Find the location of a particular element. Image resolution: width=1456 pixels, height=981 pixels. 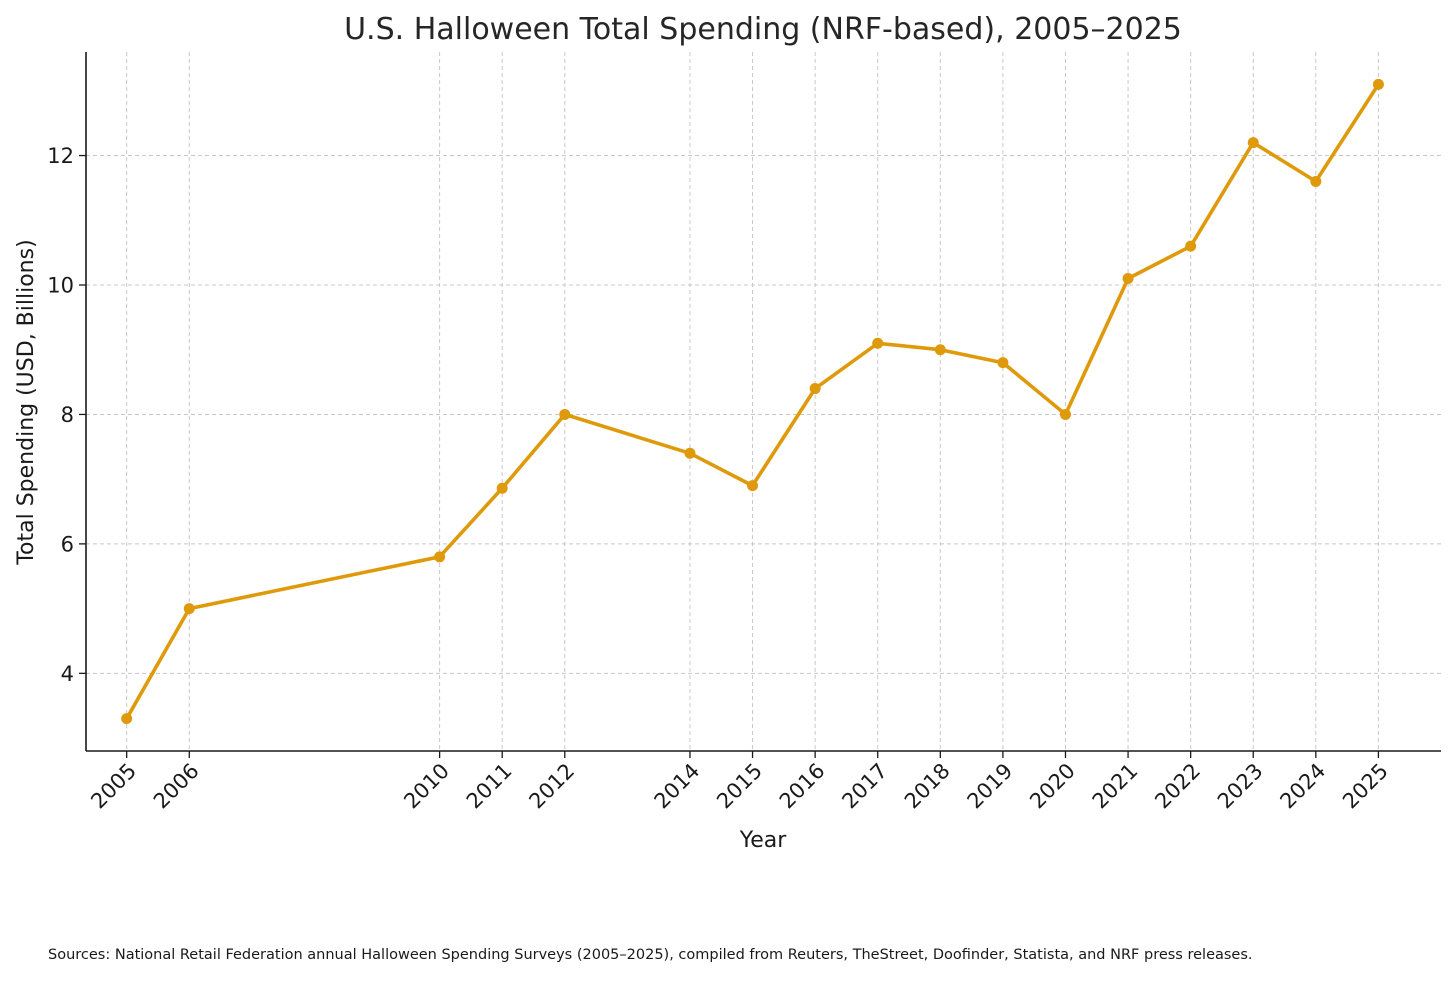

x-tick-label: 2005 is located at coordinates (113, 786).